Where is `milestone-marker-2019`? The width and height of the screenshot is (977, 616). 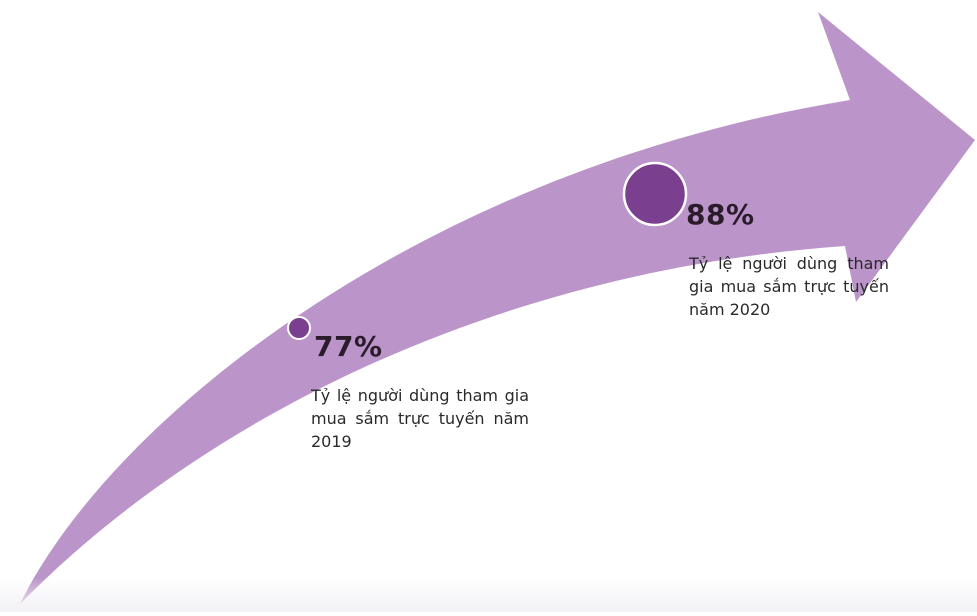
milestone-marker-2019 is located at coordinates (299, 328).